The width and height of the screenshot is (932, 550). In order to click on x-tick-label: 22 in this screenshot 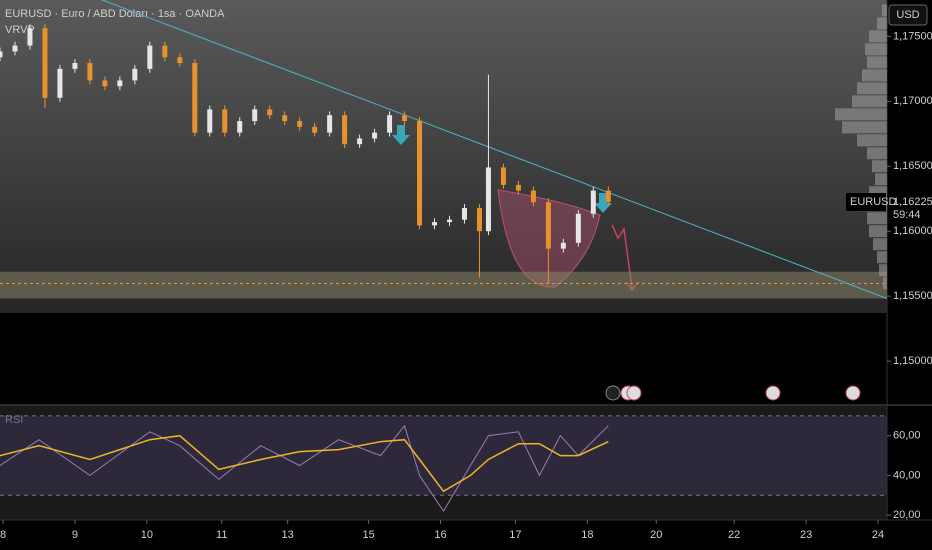, I will do `click(734, 535)`.